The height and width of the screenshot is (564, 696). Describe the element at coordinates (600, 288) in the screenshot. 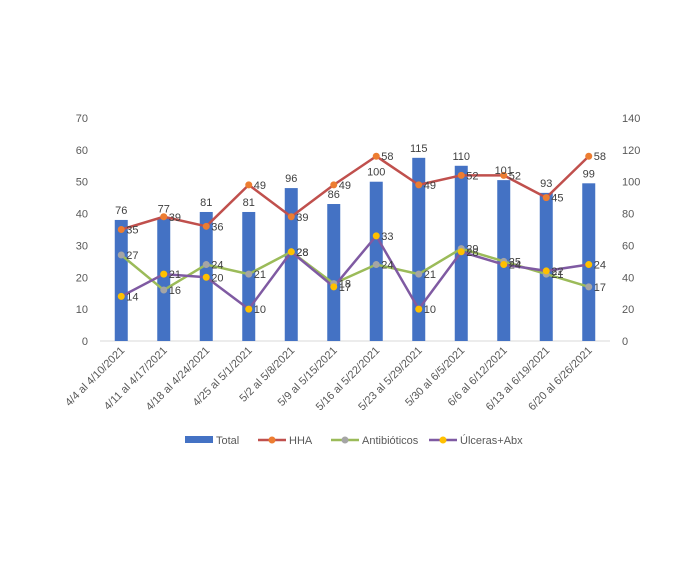

I see `antibi-ticos-data-label: 17` at that location.